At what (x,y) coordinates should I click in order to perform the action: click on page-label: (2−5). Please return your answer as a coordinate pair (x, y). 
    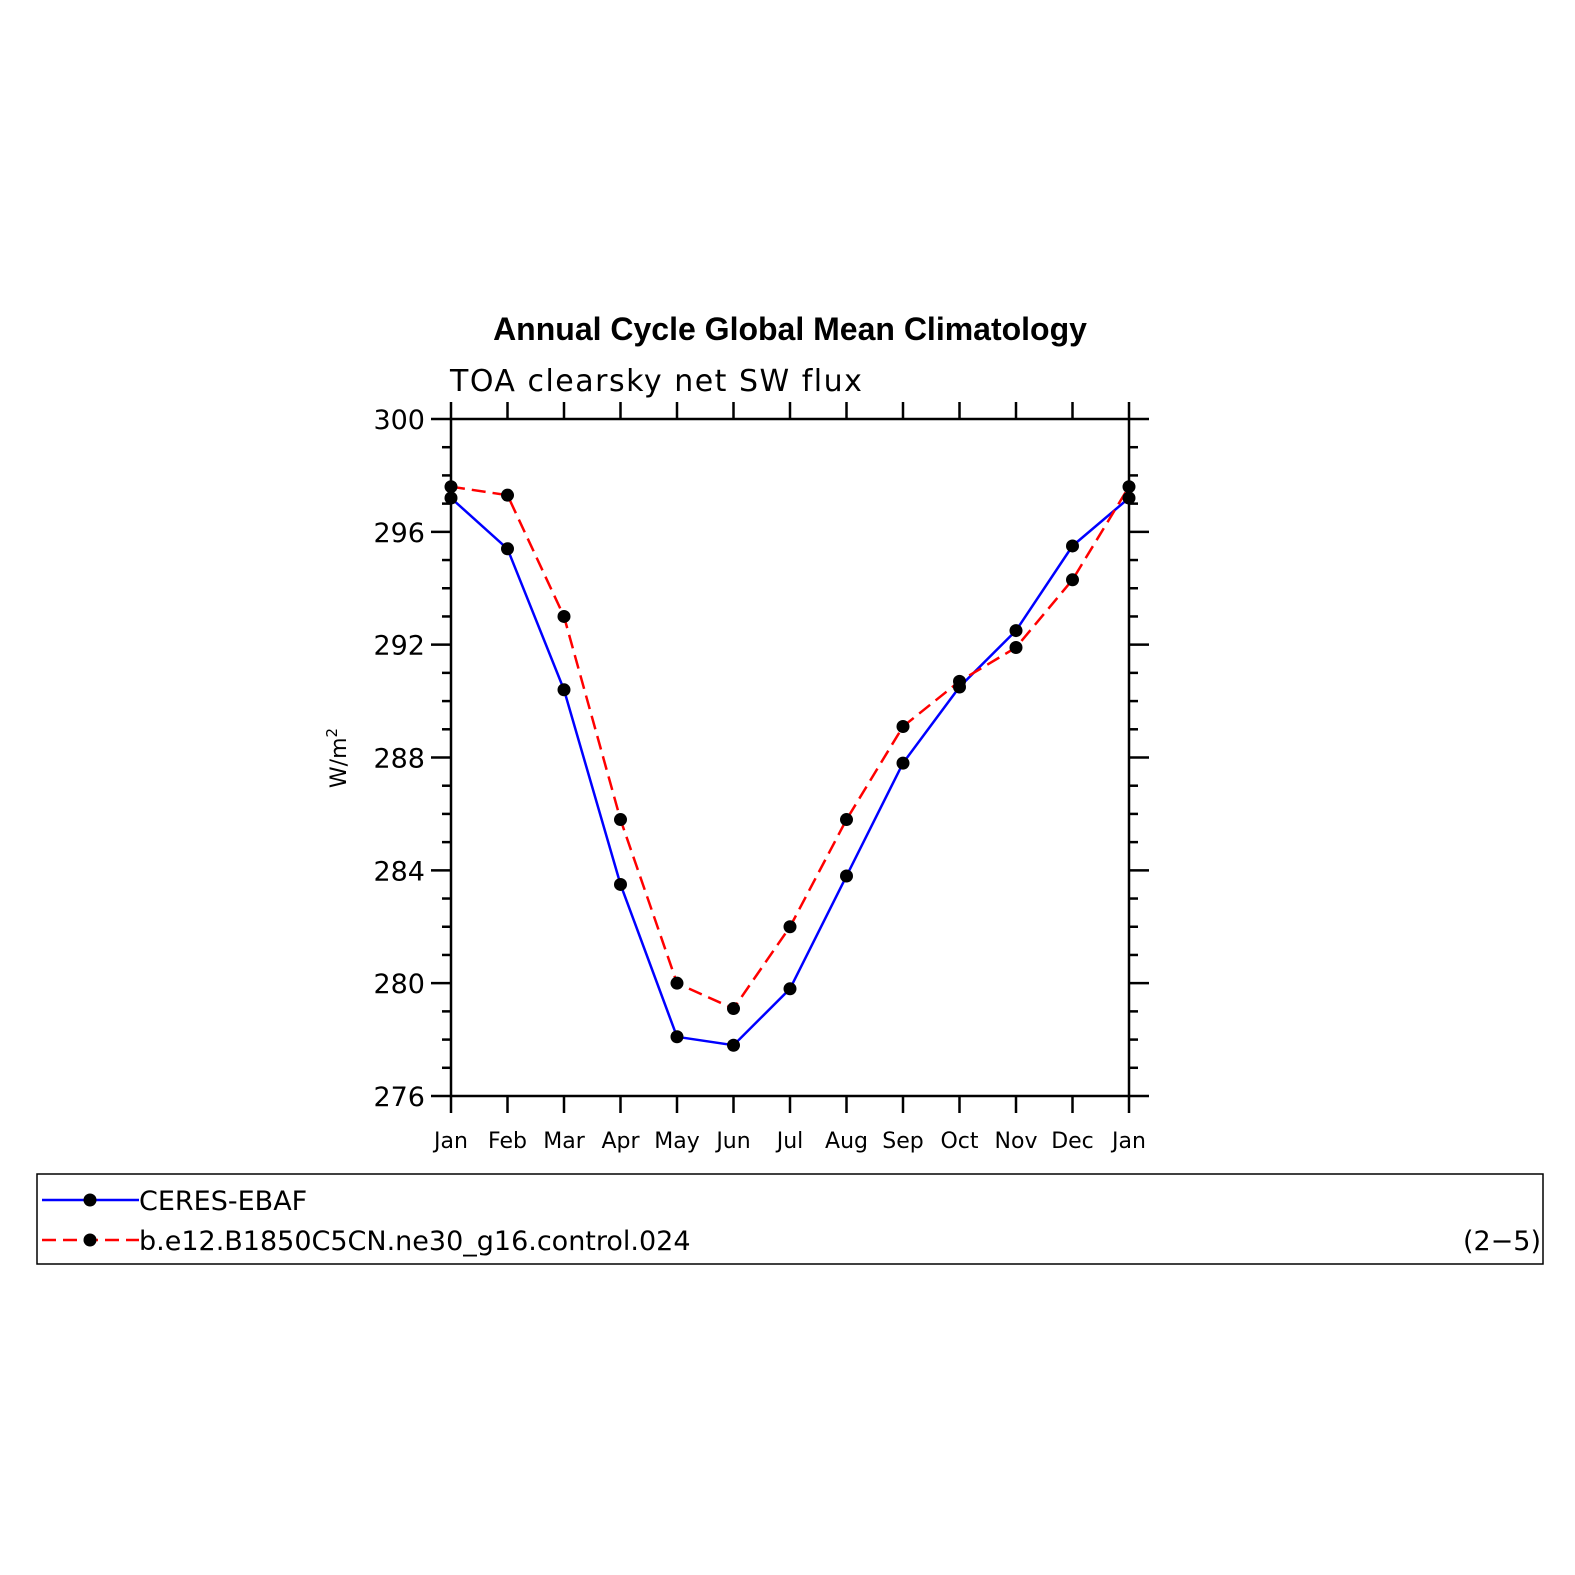
    Looking at the image, I should click on (1502, 1241).